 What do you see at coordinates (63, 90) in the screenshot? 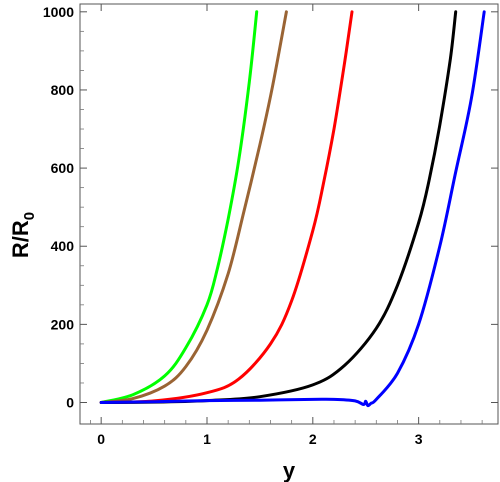
I see `y-tick-label: 800` at bounding box center [63, 90].